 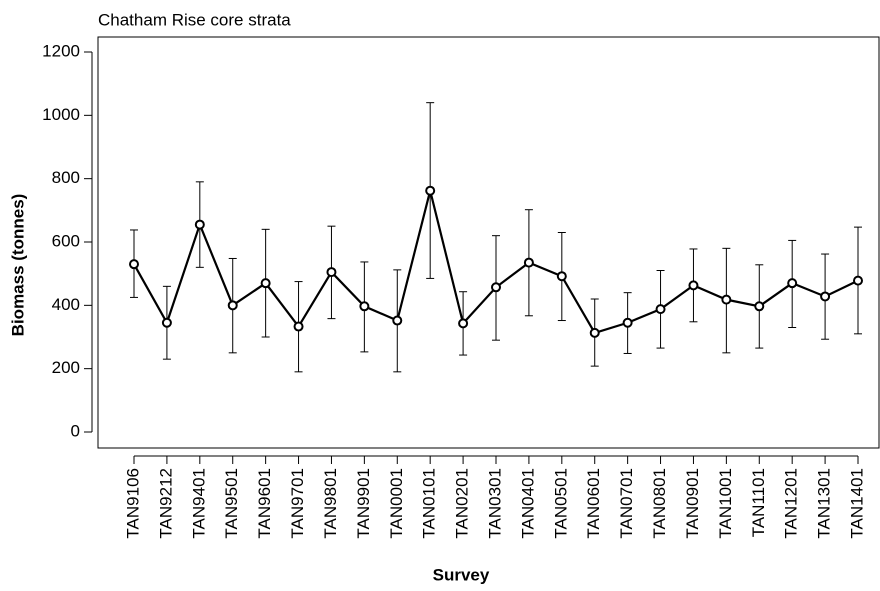 I want to click on x-tick-label: TAN0101, so click(x=429, y=503).